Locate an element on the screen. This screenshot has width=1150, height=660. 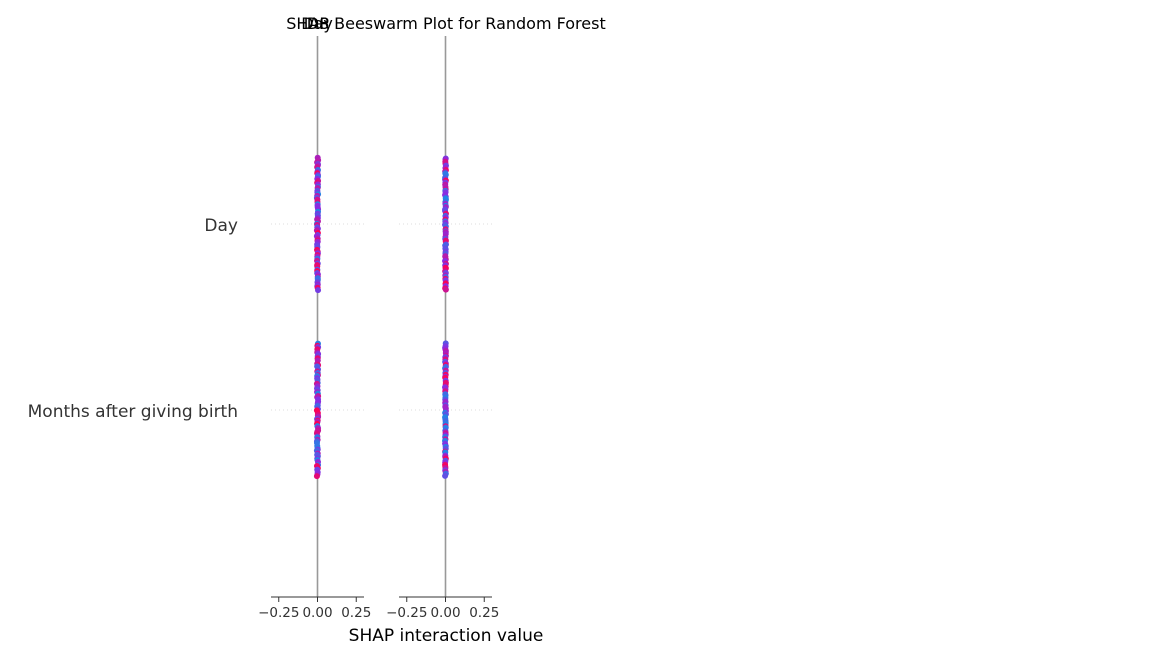
feature-label-months-after-giving-birth: Months after giving birth is located at coordinates (133, 412).